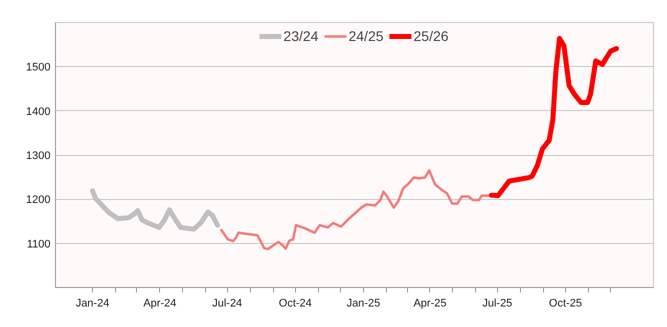 The height and width of the screenshot is (327, 667). Describe the element at coordinates (227, 304) in the screenshot. I see `x-tick-label: Jul-24` at that location.